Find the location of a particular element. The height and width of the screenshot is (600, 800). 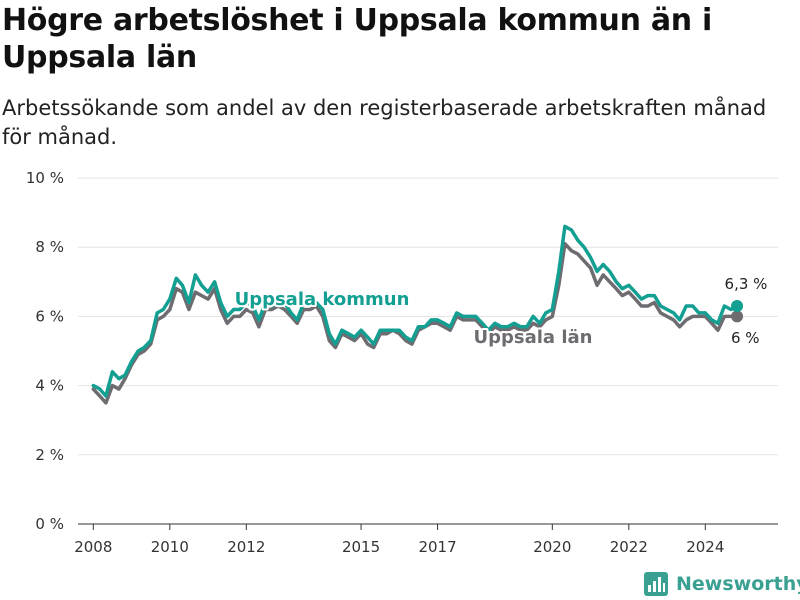

x-tick-label: 2022 is located at coordinates (629, 547).